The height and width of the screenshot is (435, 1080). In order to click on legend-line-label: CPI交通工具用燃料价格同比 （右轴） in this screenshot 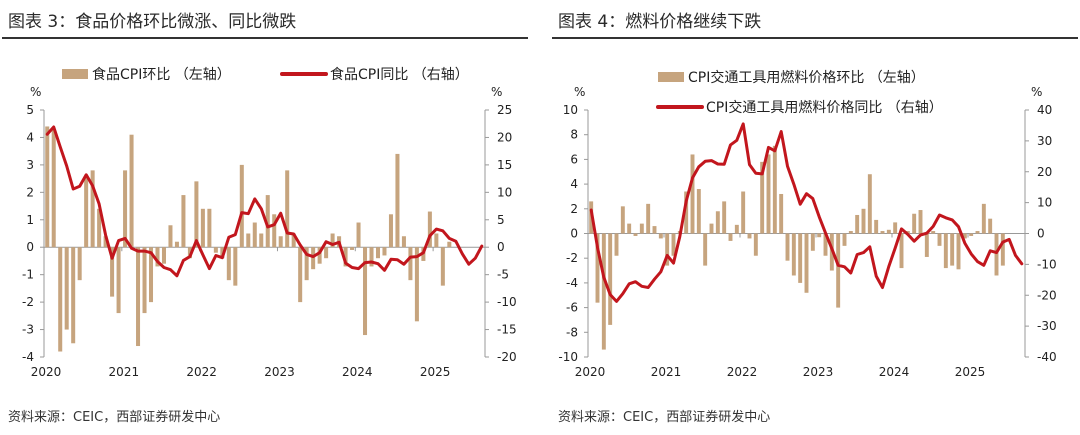, I will do `click(824, 107)`.